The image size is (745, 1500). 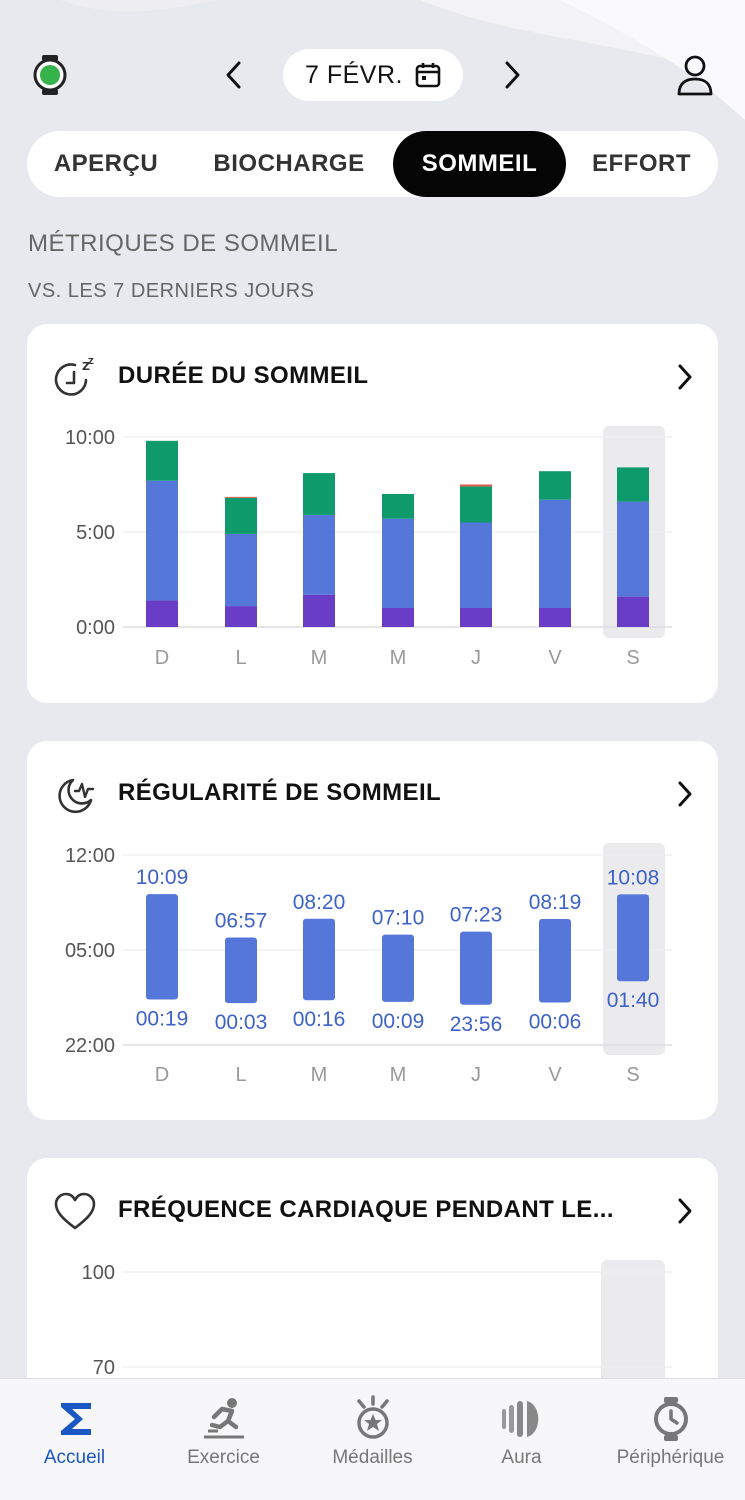 I want to click on moon-pulse-icon, so click(x=76, y=796).